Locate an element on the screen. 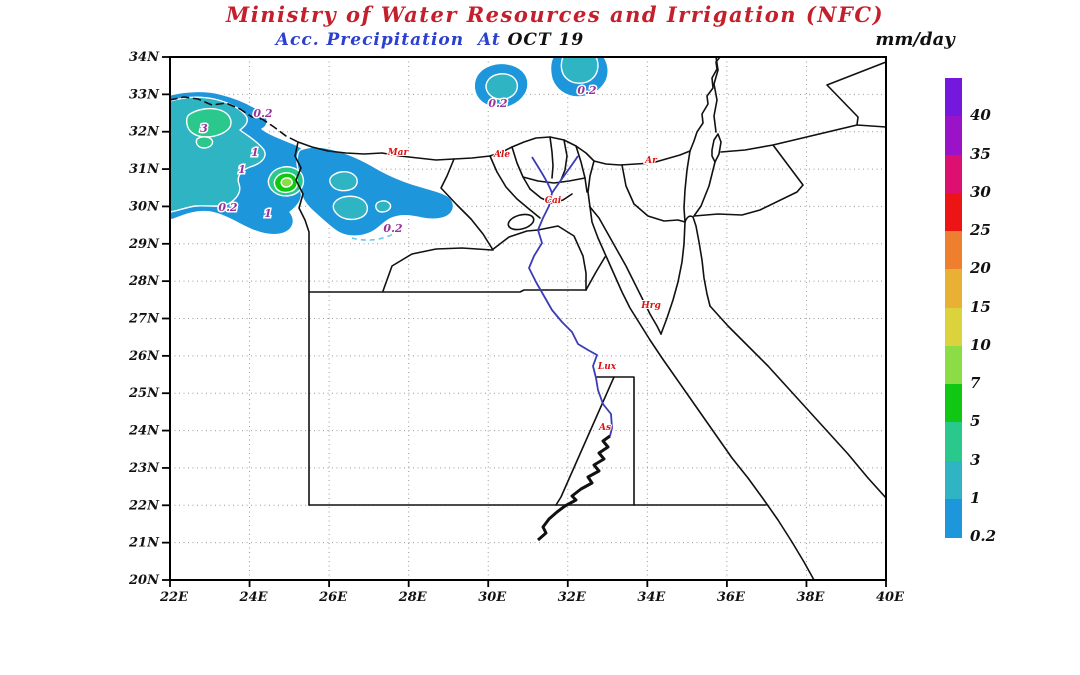 The width and height of the screenshot is (1080, 675). precip-area-mid-0.2 is located at coordinates (375, 191).